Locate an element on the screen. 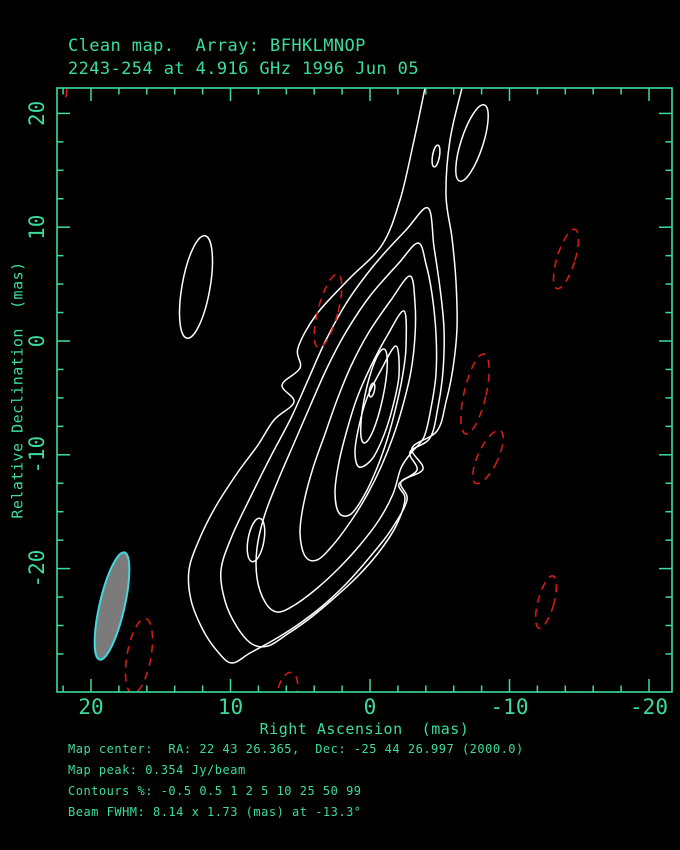 This screenshot has width=680, height=850. x-tick-label: 10 is located at coordinates (230, 707).